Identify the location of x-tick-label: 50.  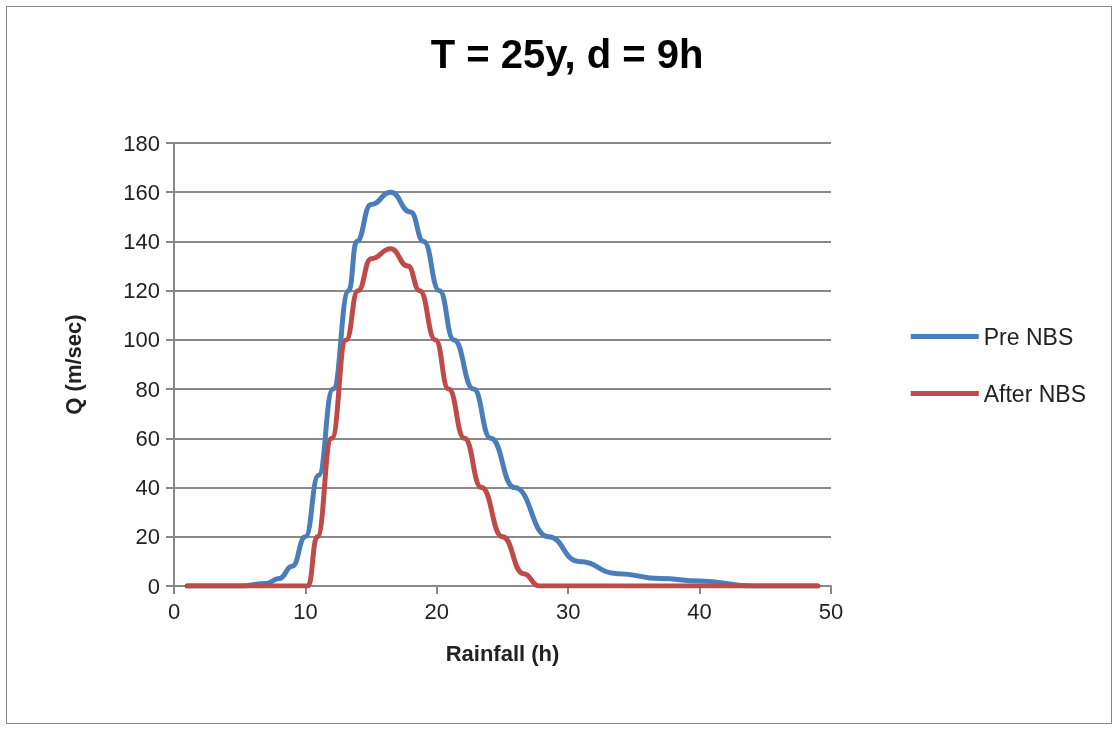
(831, 611).